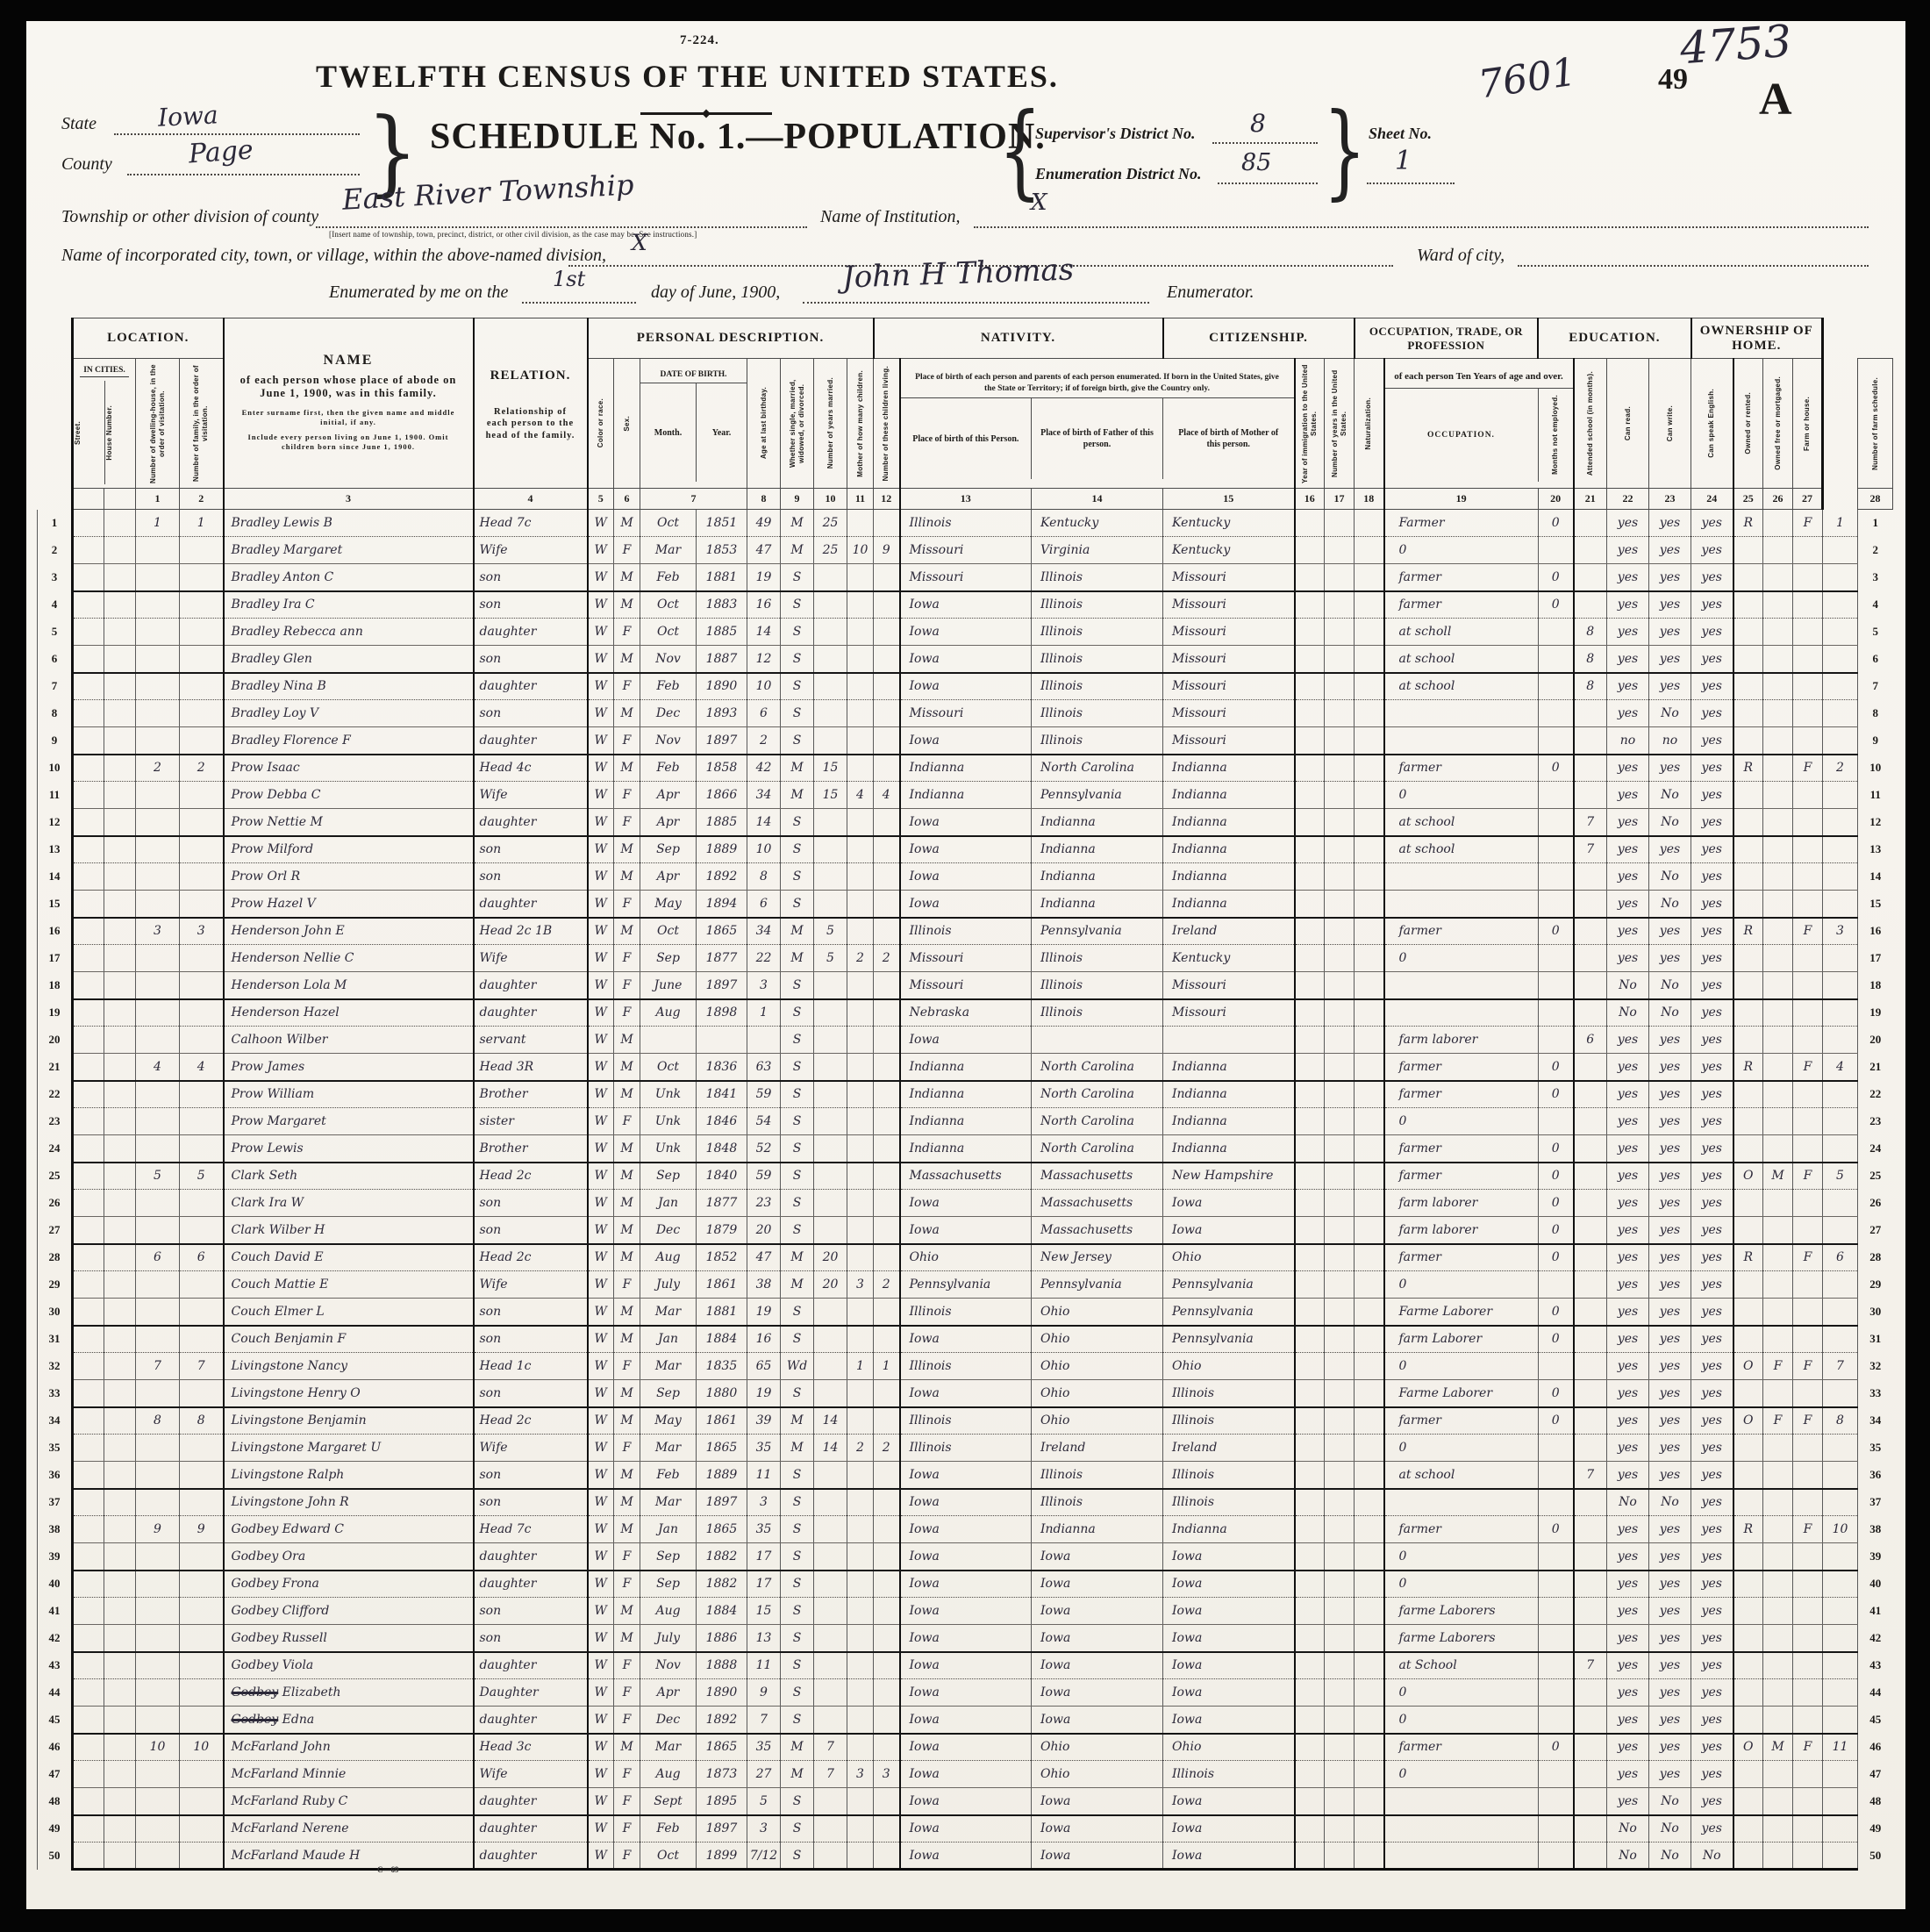 The width and height of the screenshot is (1930, 1932). Describe the element at coordinates (965, 1420) in the screenshot. I see `cell-pb: Illinois` at that location.